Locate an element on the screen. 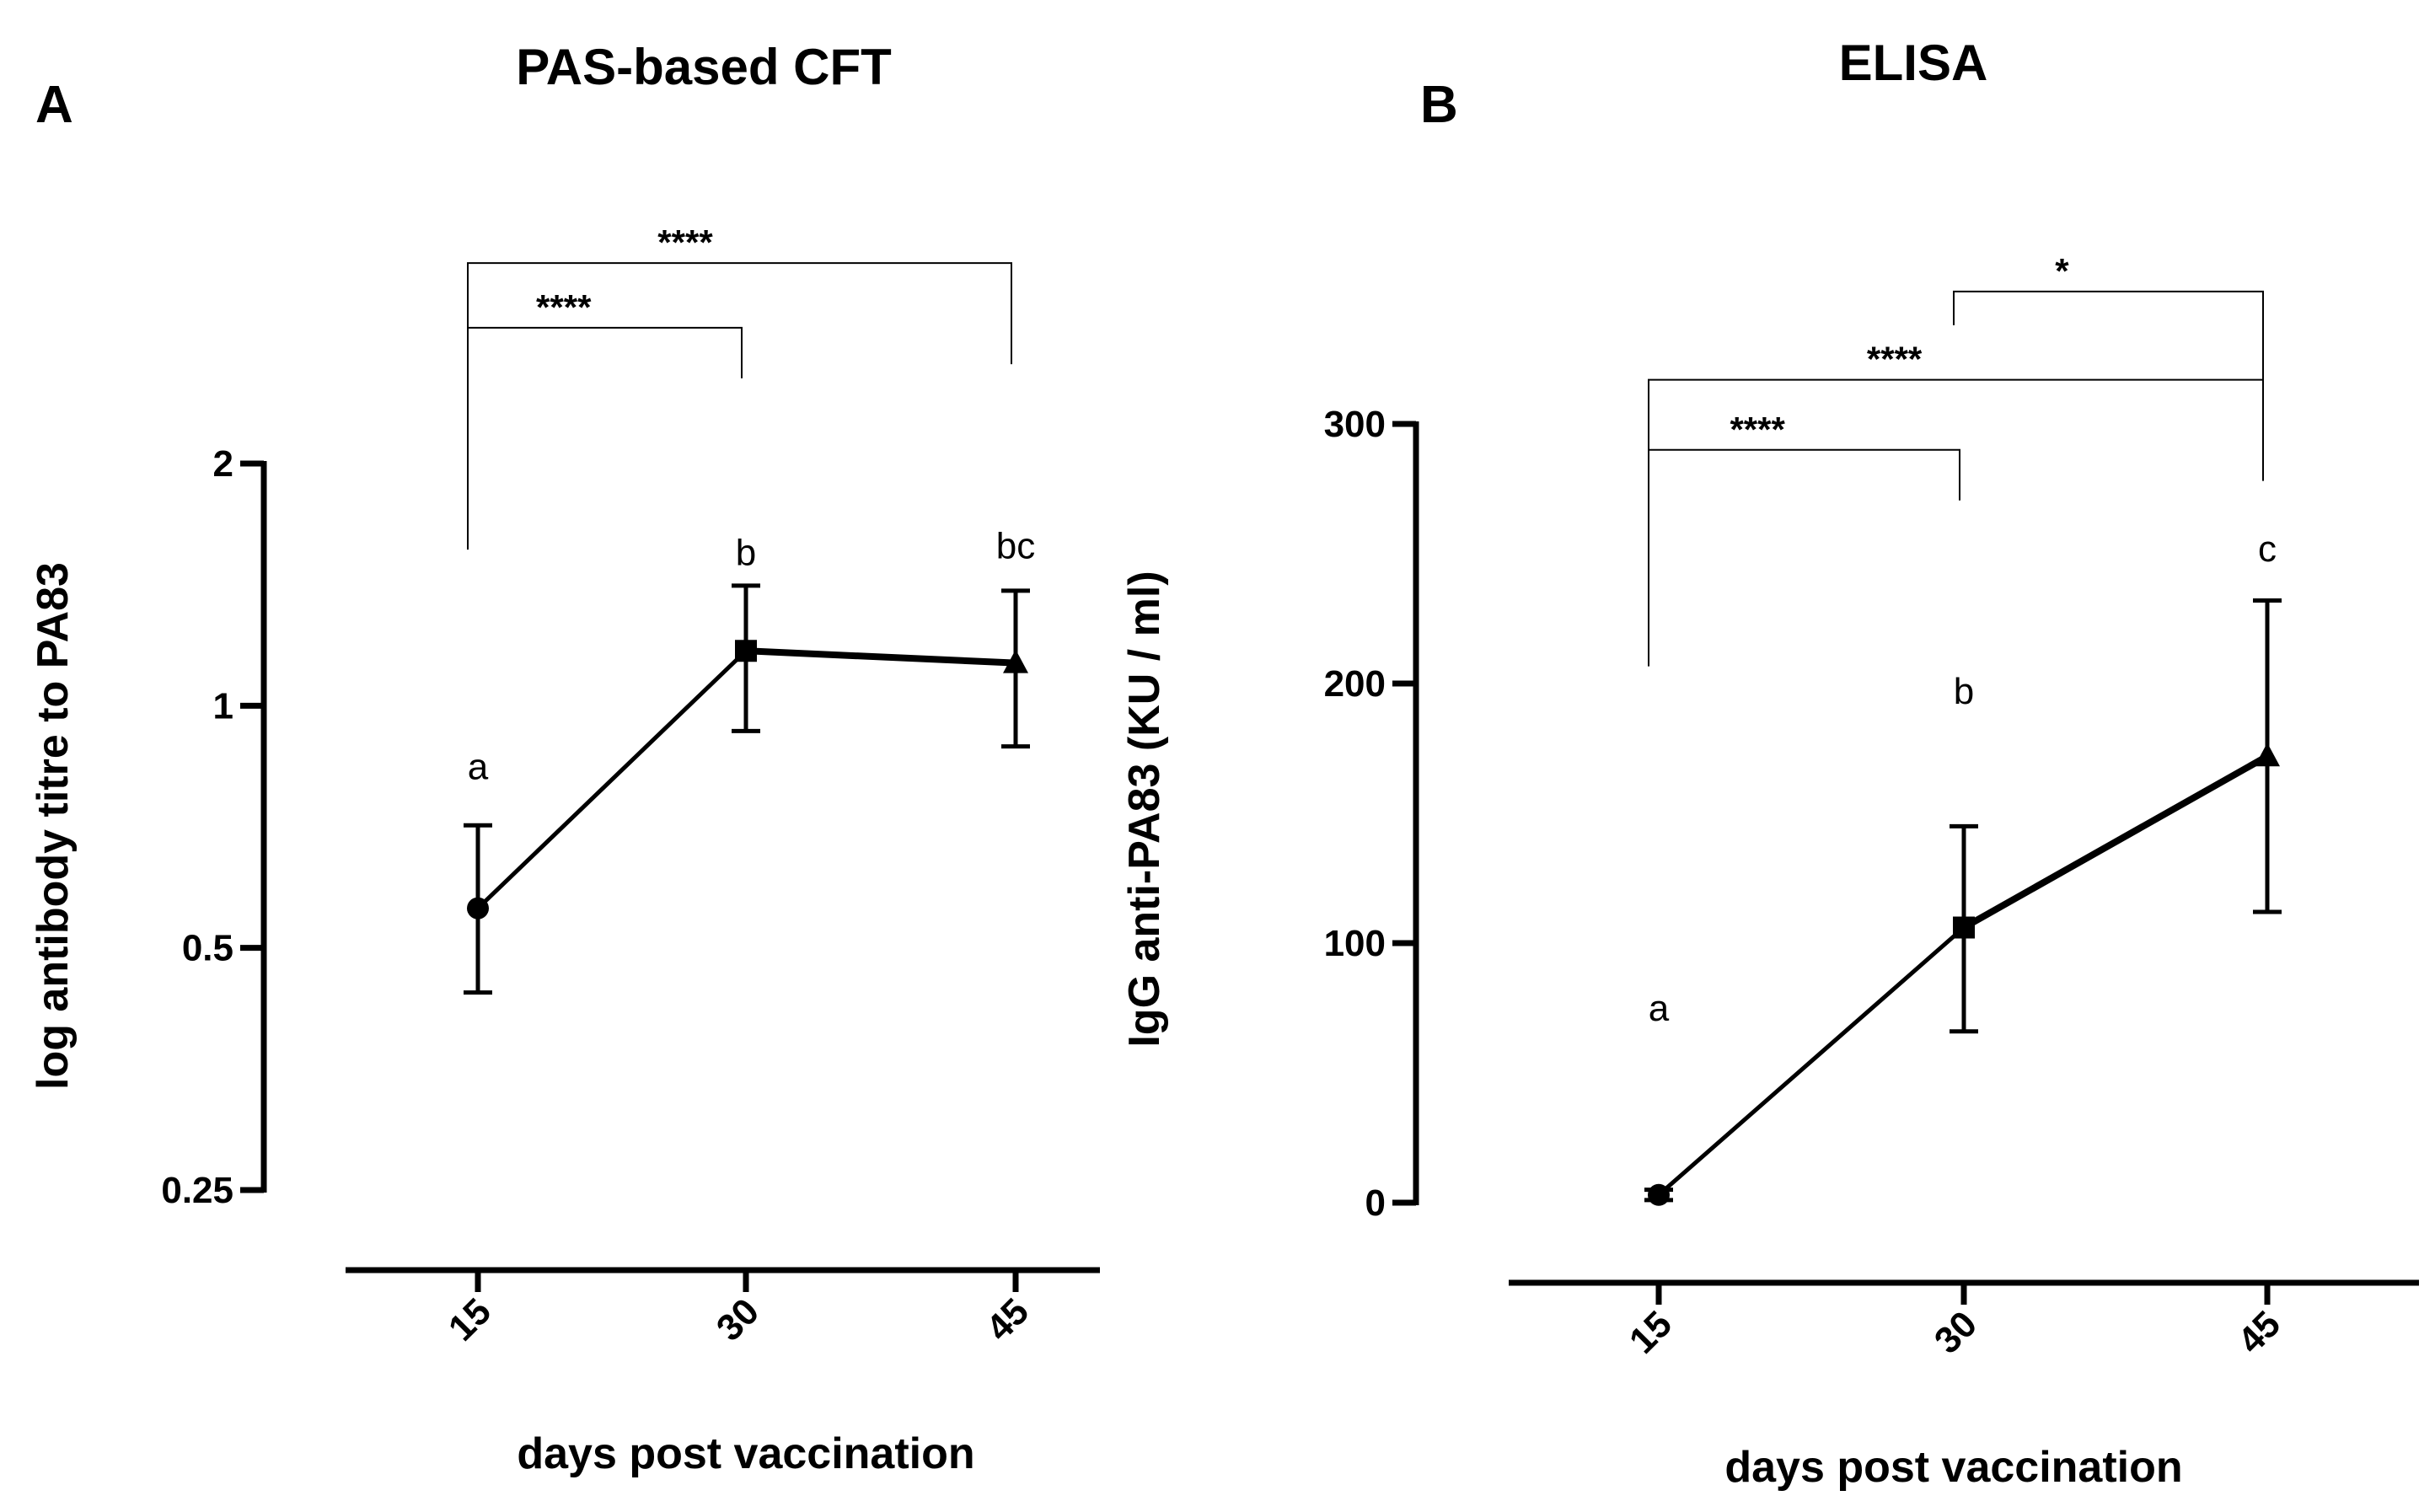 The width and height of the screenshot is (2435, 1512). panel-b-y-tick-label: 0 is located at coordinates (1375, 1203).